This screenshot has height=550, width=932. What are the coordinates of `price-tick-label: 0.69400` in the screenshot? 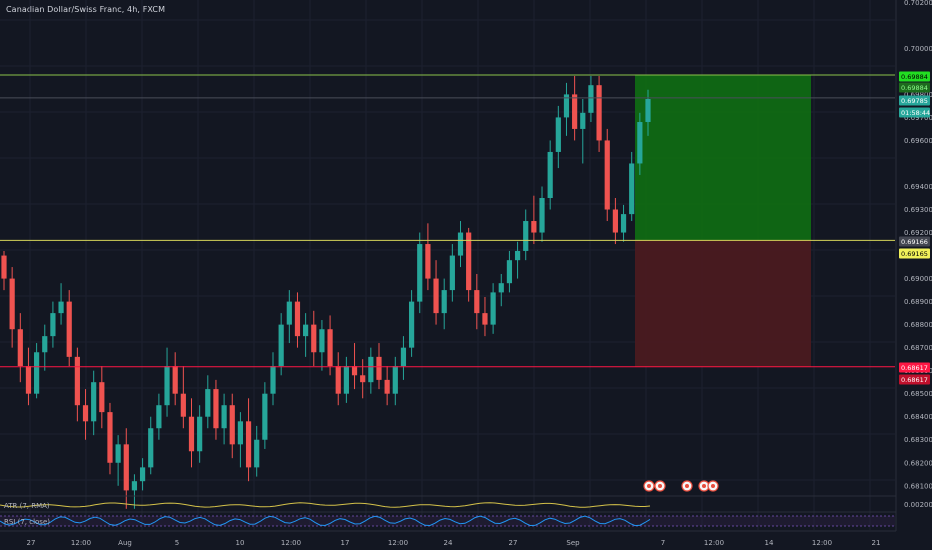 It's located at (918, 187).